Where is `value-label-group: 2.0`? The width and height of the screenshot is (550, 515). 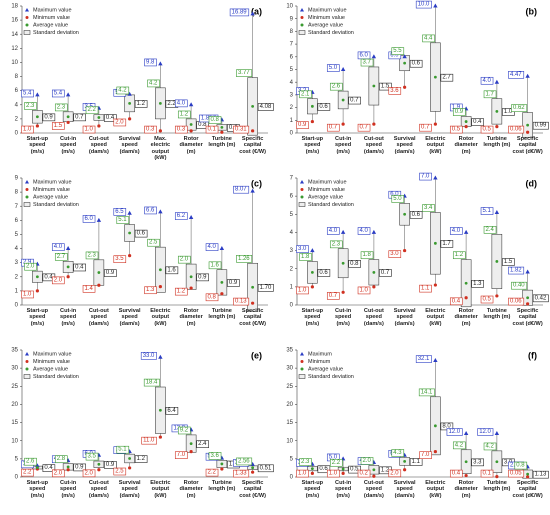 value-label-group: 2.0 is located at coordinates (120, 122).